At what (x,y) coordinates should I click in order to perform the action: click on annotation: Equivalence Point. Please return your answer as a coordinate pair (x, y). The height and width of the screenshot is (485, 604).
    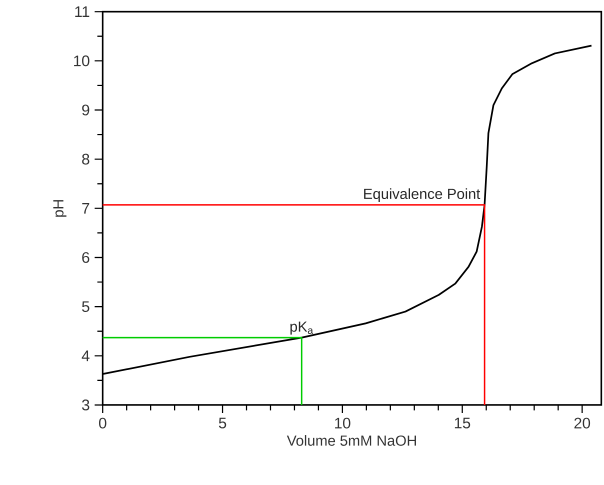
    Looking at the image, I should click on (422, 195).